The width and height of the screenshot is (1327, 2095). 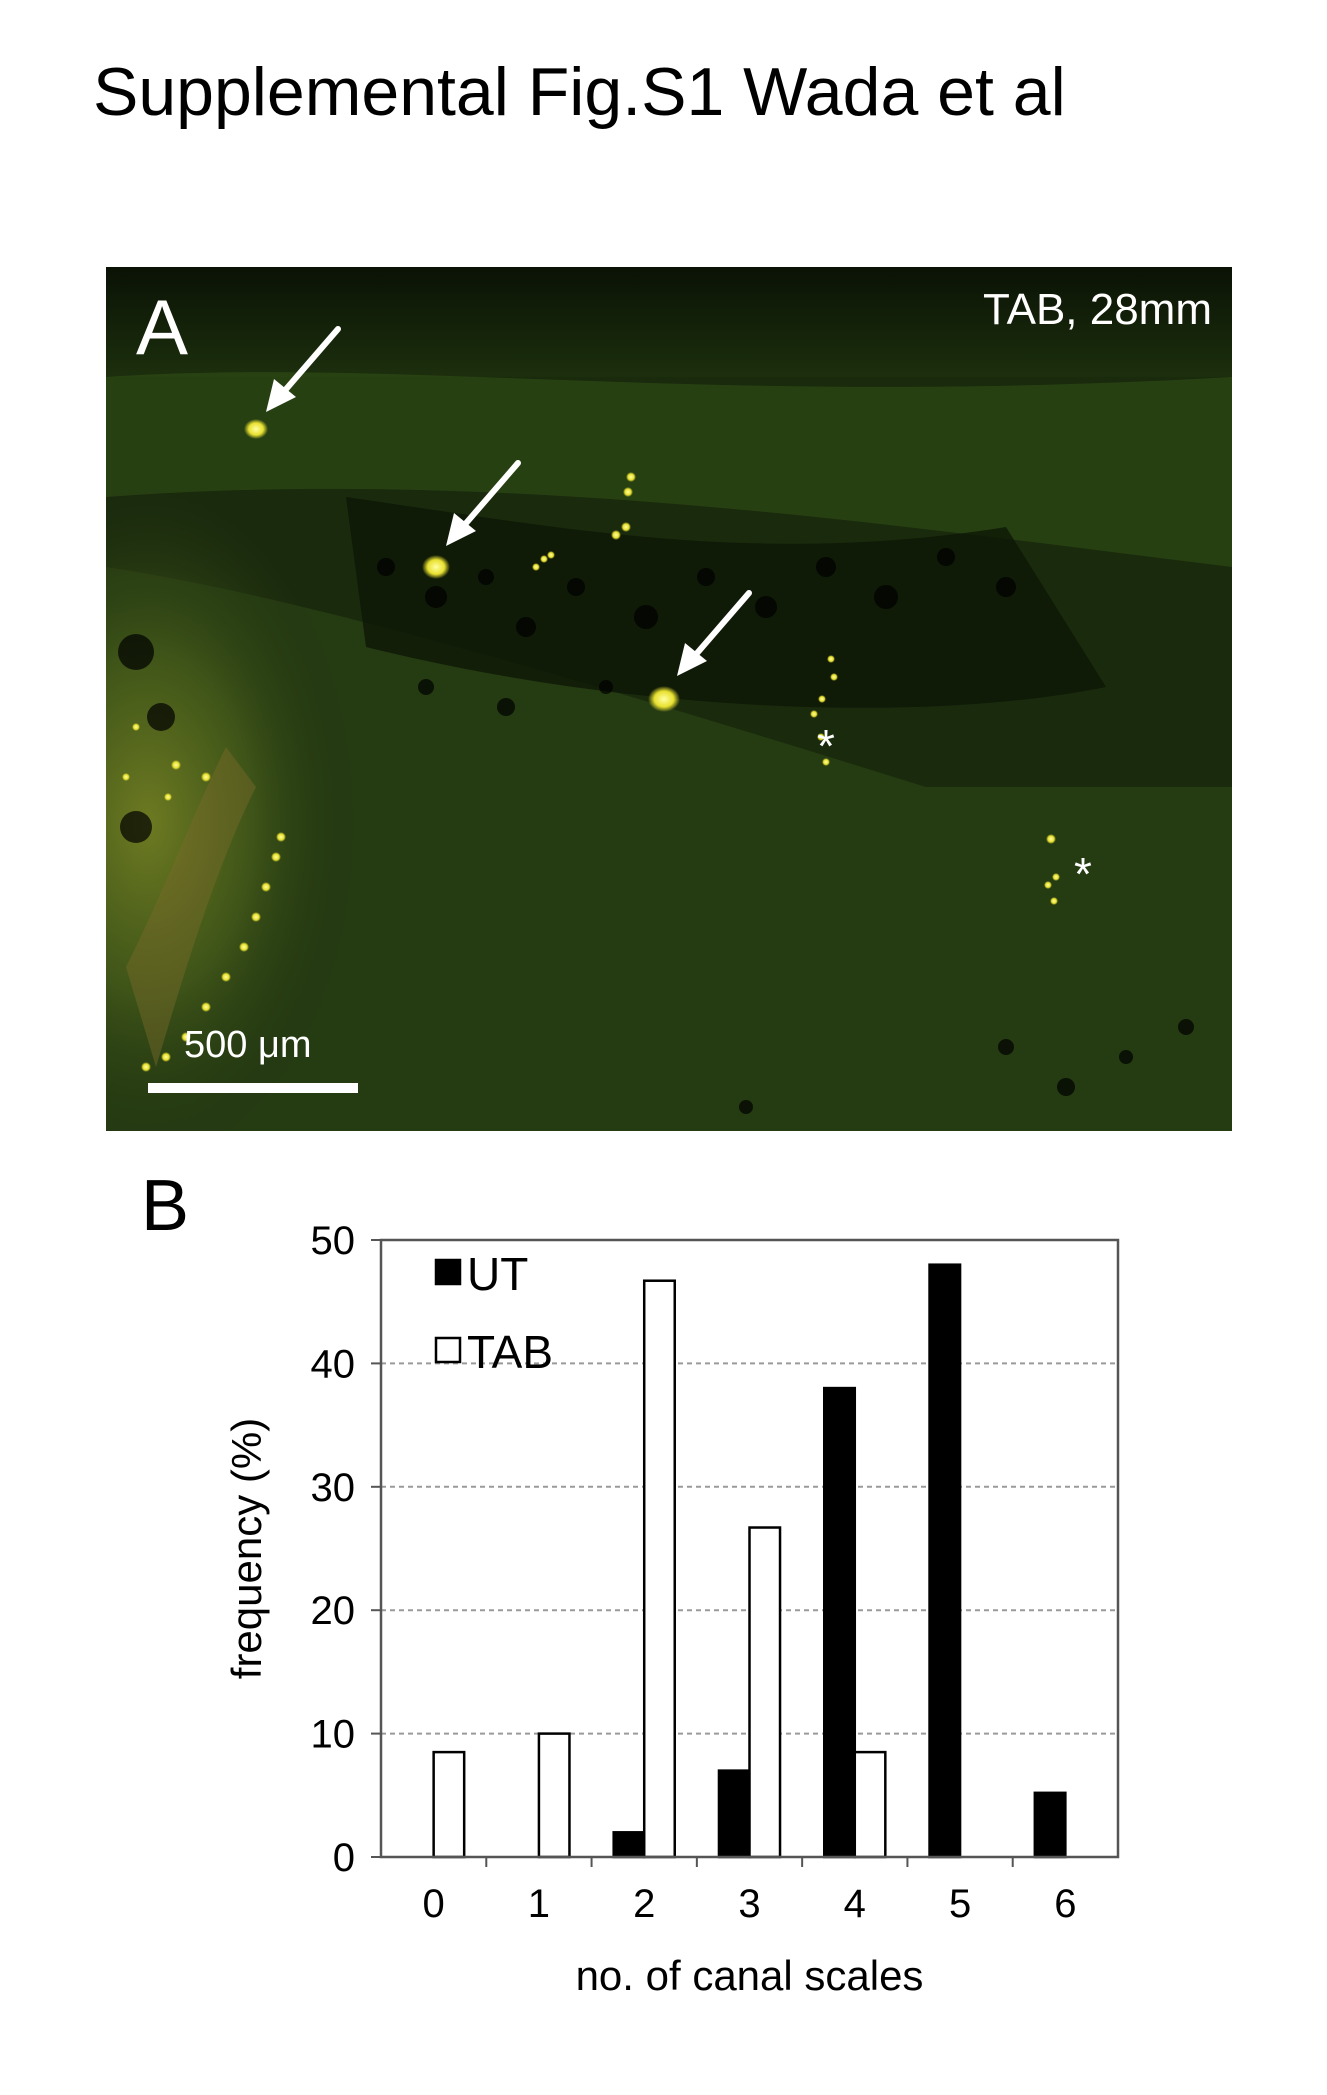 What do you see at coordinates (1065, 1904) in the screenshot?
I see `x-tick-label: 6` at bounding box center [1065, 1904].